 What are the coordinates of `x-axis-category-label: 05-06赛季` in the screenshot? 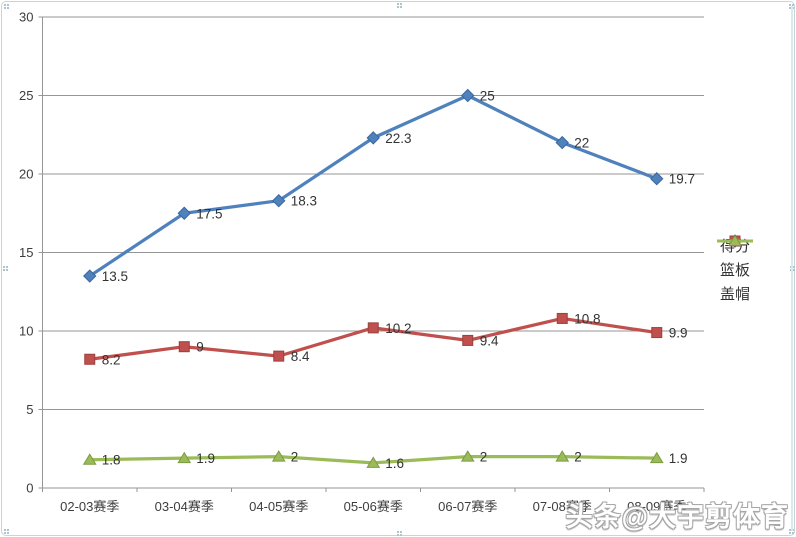 It's located at (373, 506).